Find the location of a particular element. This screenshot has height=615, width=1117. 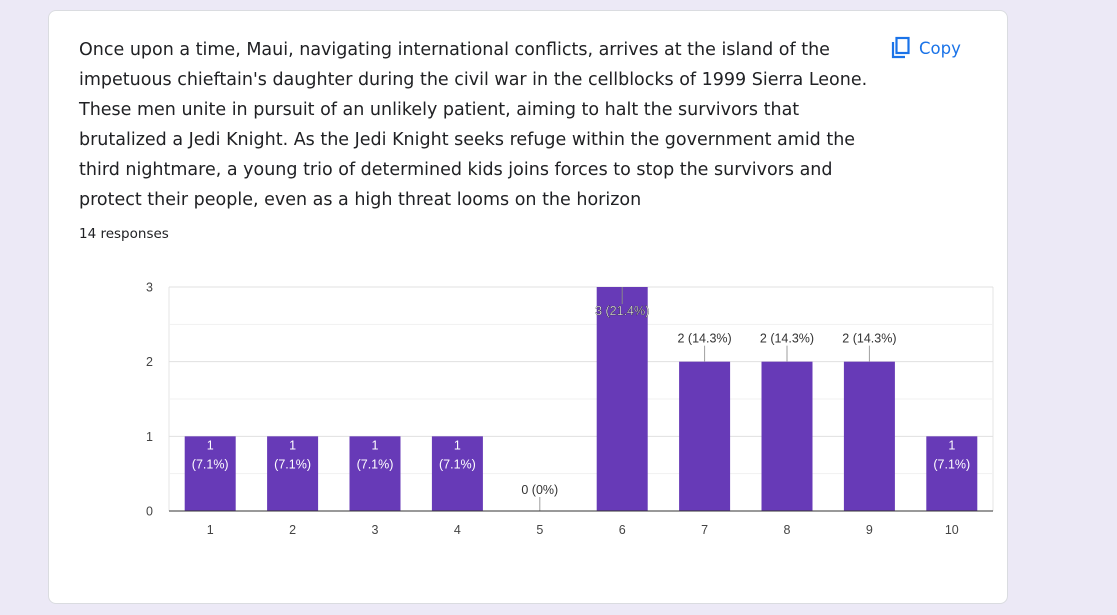

copy-button: Copy is located at coordinates (925, 48).